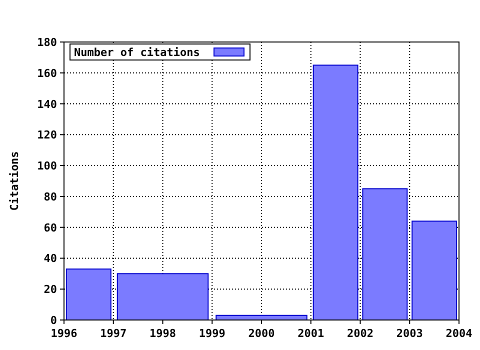 The width and height of the screenshot is (480, 350). What do you see at coordinates (50, 197) in the screenshot?
I see `y-tick-label: 80` at bounding box center [50, 197].